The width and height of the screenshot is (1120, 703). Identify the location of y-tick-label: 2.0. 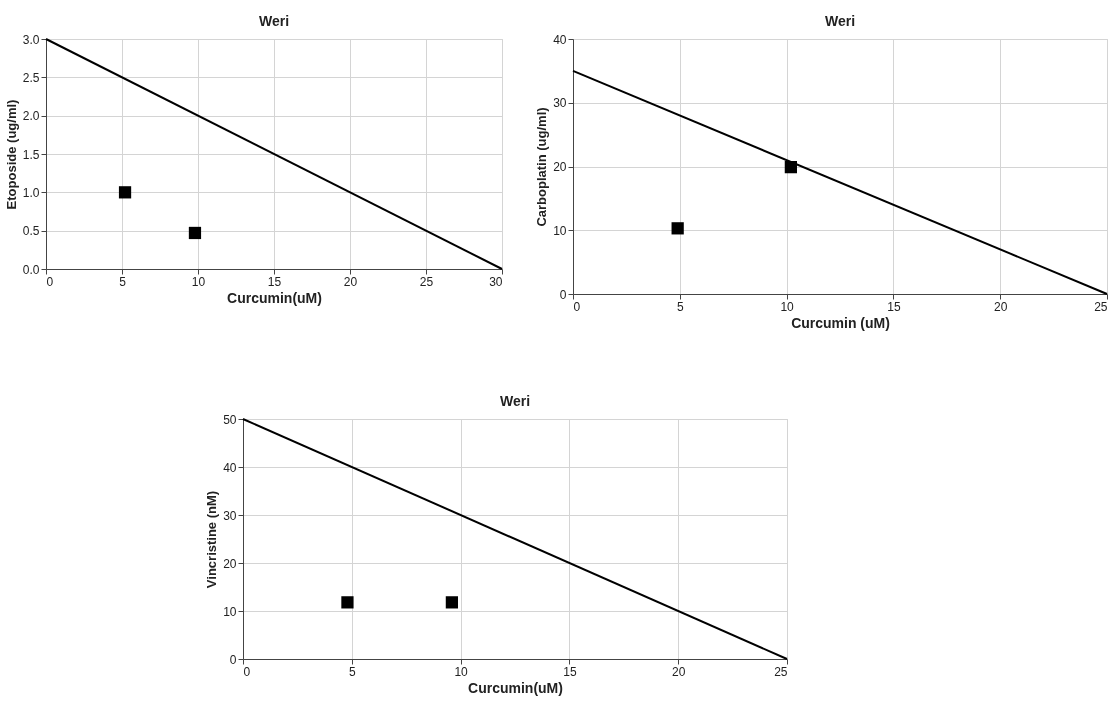
(31, 116).